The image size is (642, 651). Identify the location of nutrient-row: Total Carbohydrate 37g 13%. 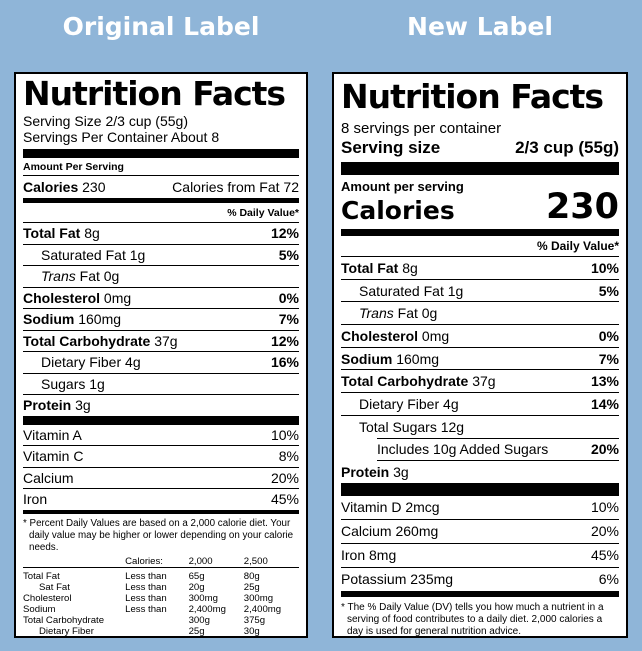
(480, 382).